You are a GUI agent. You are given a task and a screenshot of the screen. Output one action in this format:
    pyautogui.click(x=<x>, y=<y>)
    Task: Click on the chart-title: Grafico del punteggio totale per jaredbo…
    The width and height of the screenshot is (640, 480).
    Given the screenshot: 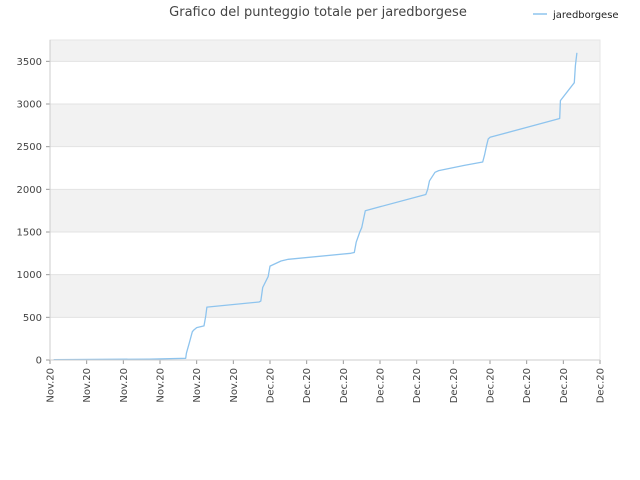 What is the action you would take?
    pyautogui.click(x=318, y=12)
    